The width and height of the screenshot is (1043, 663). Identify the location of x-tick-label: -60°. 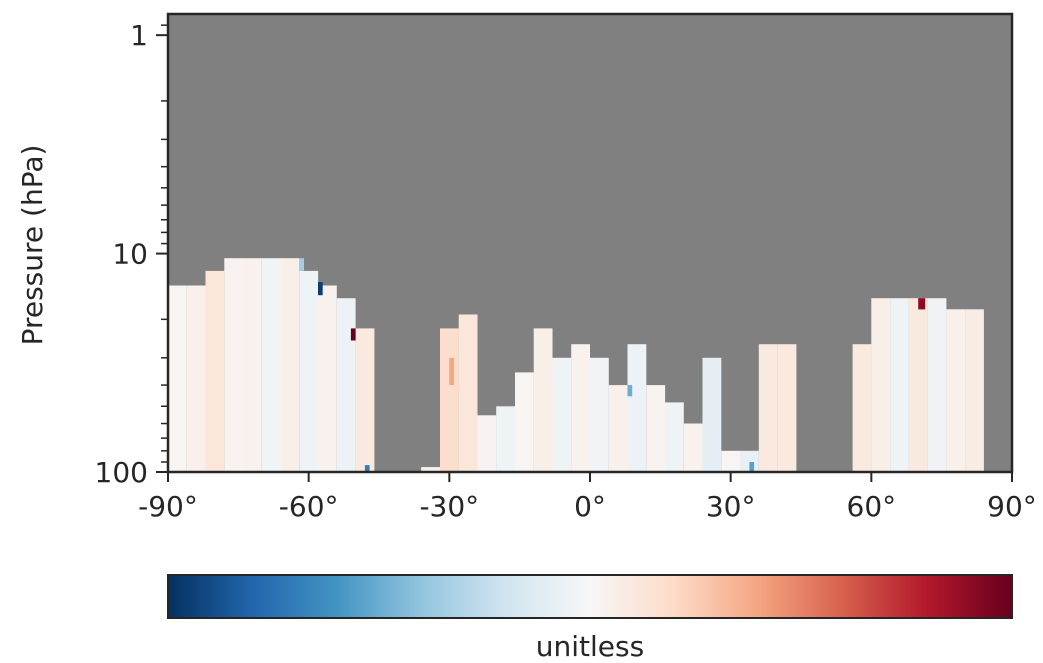
(309, 506).